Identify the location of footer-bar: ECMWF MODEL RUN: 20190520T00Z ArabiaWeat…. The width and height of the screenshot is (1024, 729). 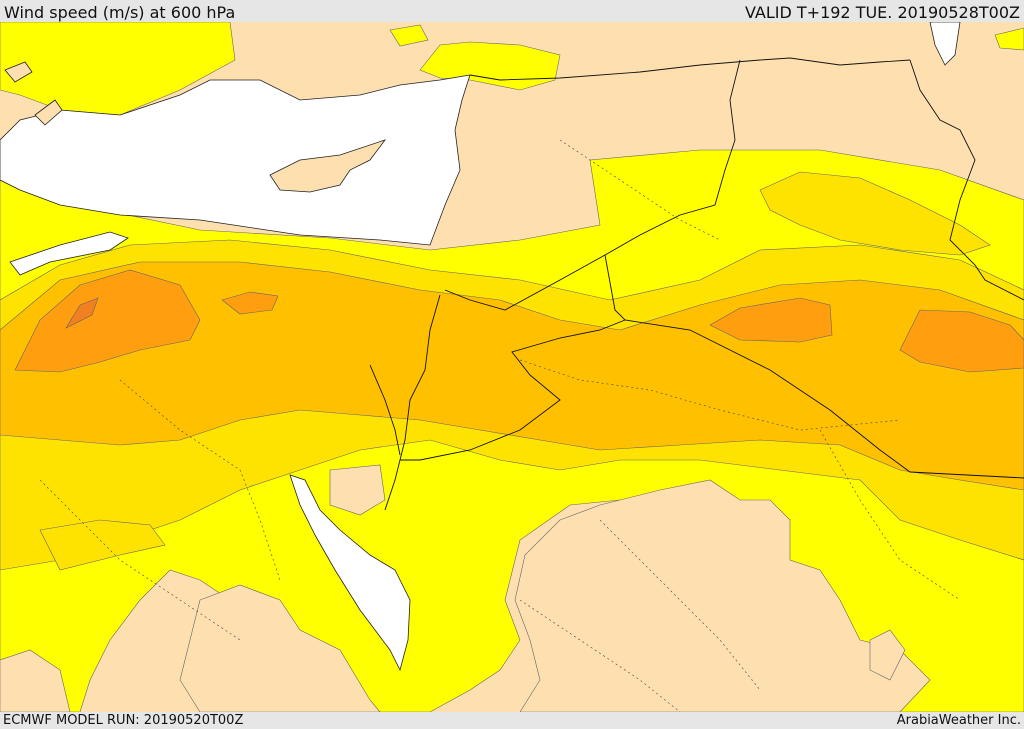
(512, 720).